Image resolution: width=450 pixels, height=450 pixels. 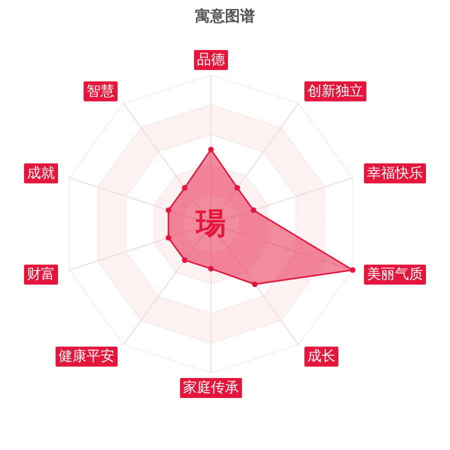 What do you see at coordinates (394, 274) in the screenshot?
I see `spoke-label: 美丽气质` at bounding box center [394, 274].